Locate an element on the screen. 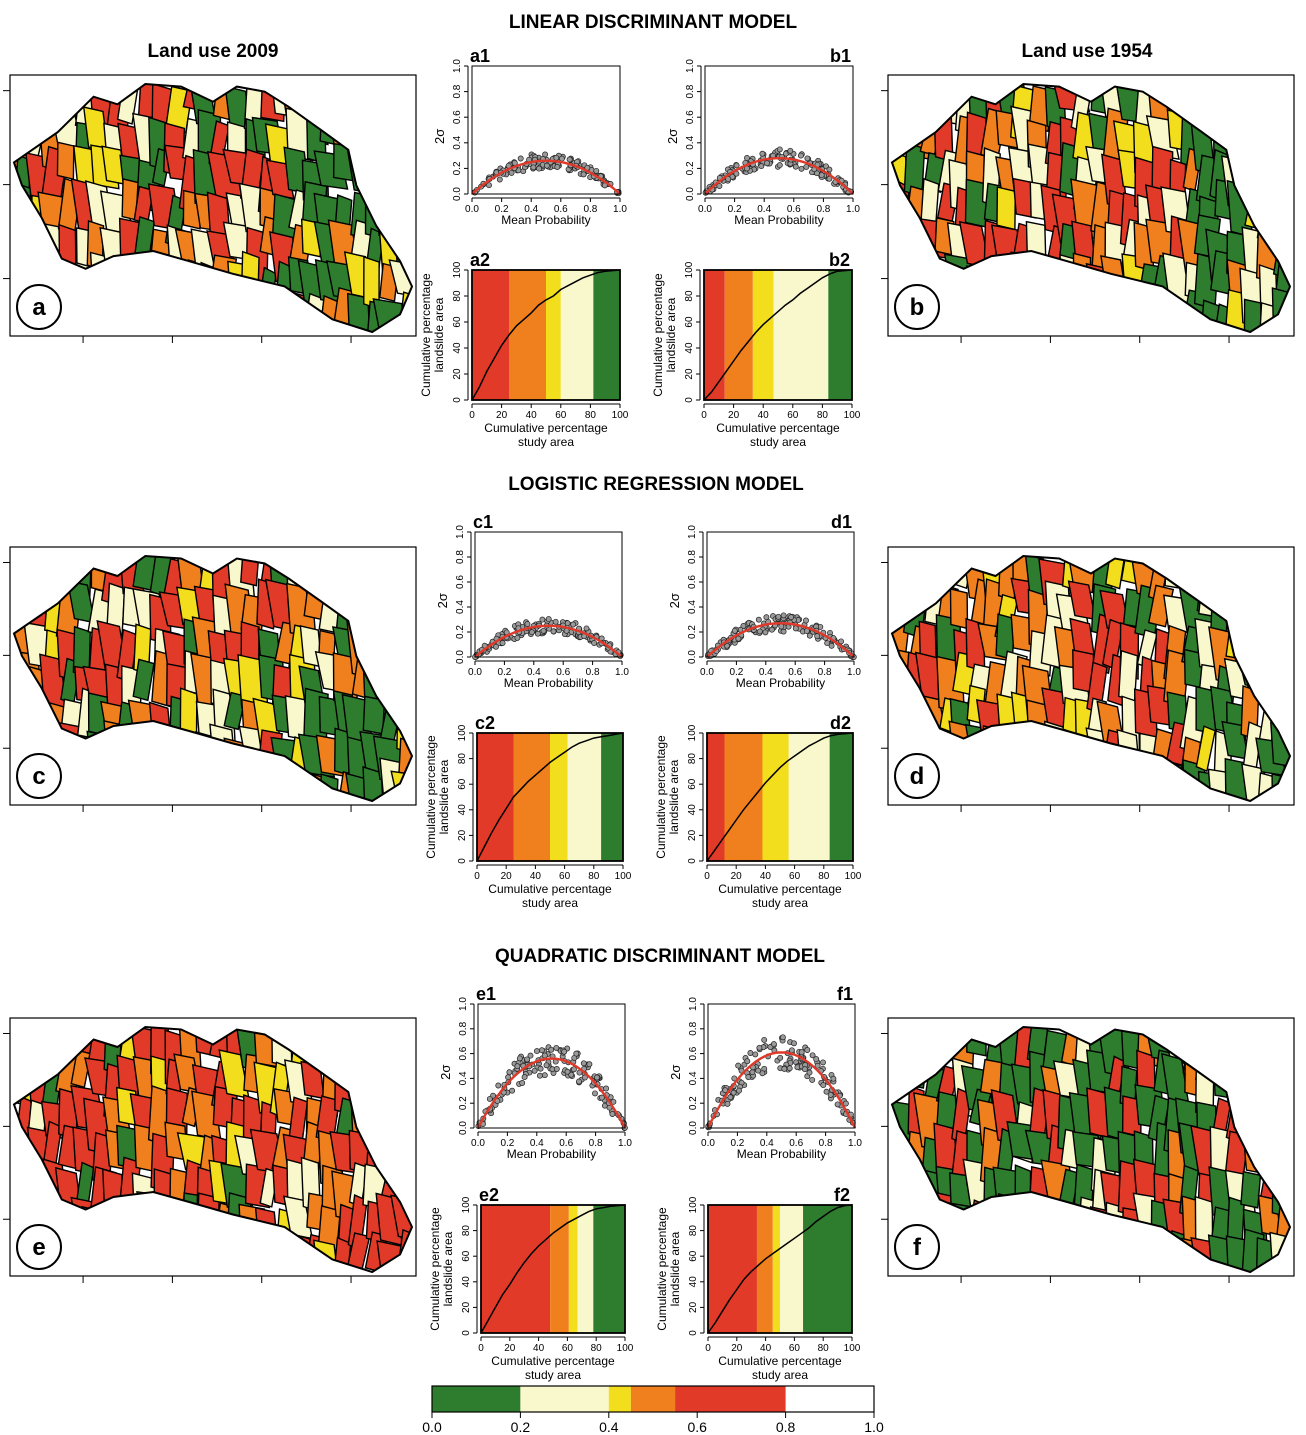 Image resolution: width=1306 pixels, height=1435 pixels. panel-title: a2 is located at coordinates (480, 260).